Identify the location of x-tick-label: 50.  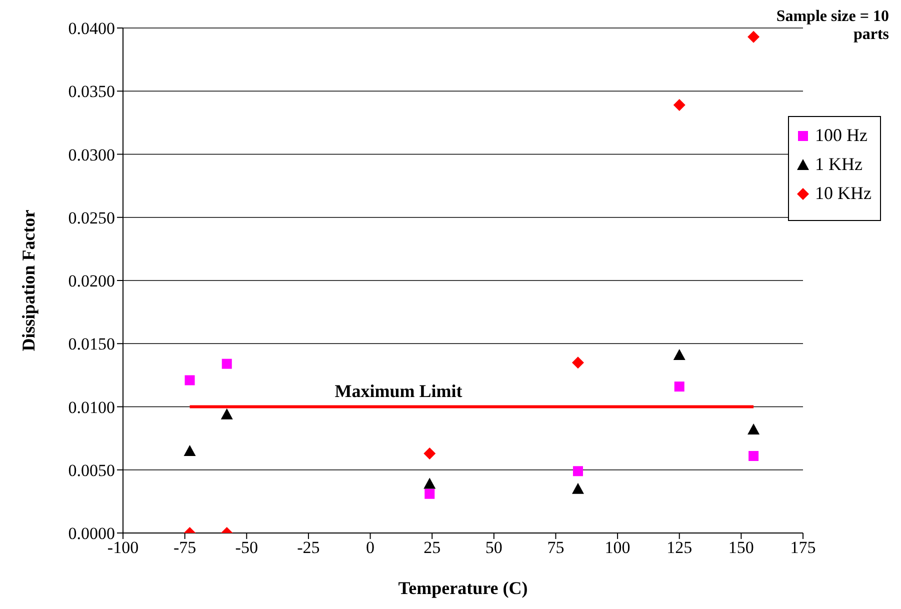
(493, 548).